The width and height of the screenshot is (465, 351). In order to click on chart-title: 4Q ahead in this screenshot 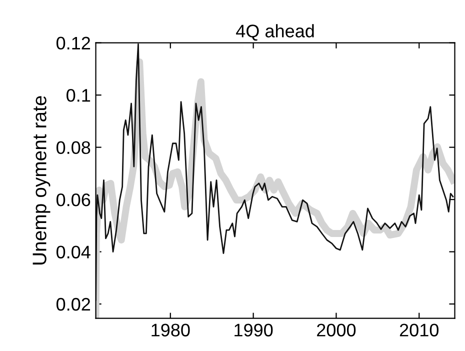, I will do `click(275, 32)`.